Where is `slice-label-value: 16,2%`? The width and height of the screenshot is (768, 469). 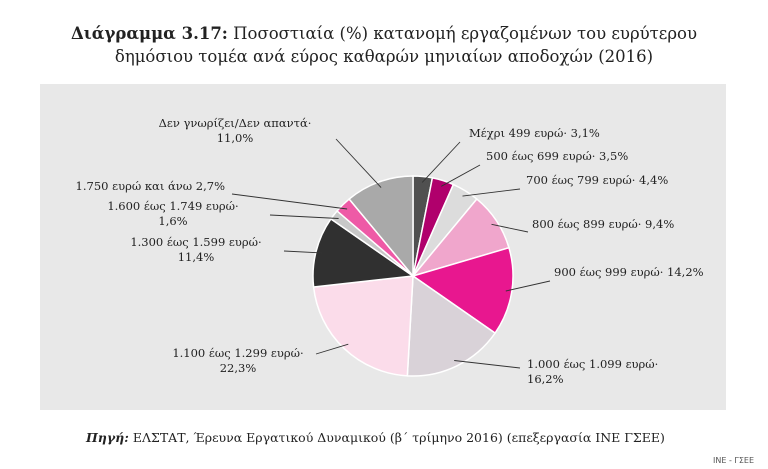
slice-label-value: 16,2% is located at coordinates (545, 379).